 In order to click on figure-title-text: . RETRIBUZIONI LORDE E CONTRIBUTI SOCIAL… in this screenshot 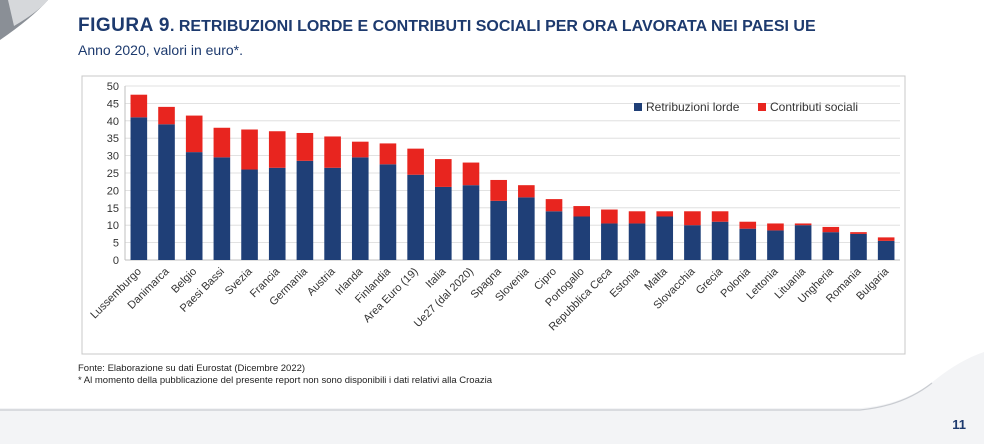, I will do `click(492, 26)`.